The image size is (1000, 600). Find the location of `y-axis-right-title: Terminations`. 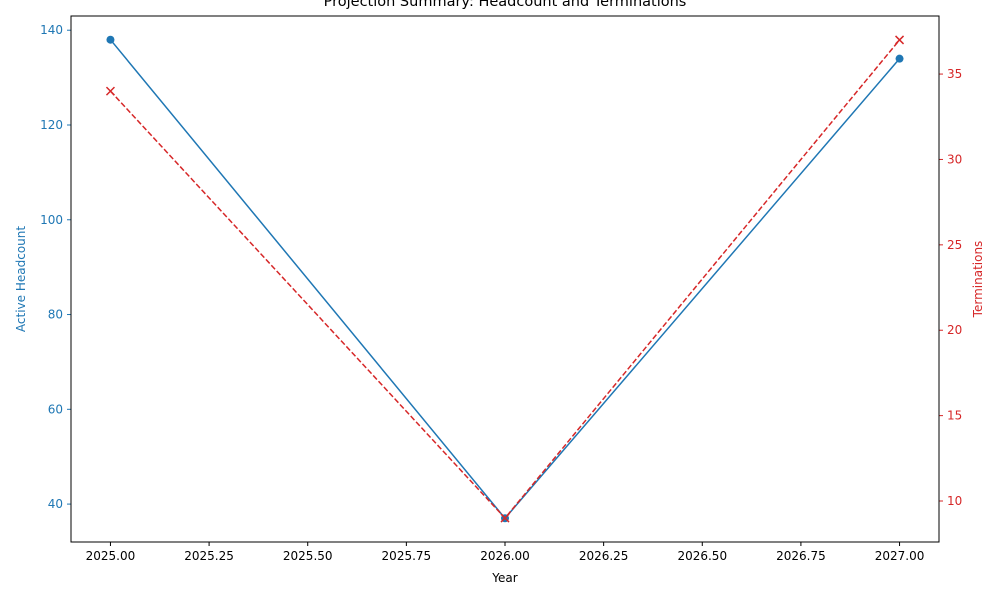

y-axis-right-title: Terminations is located at coordinates (978, 280).